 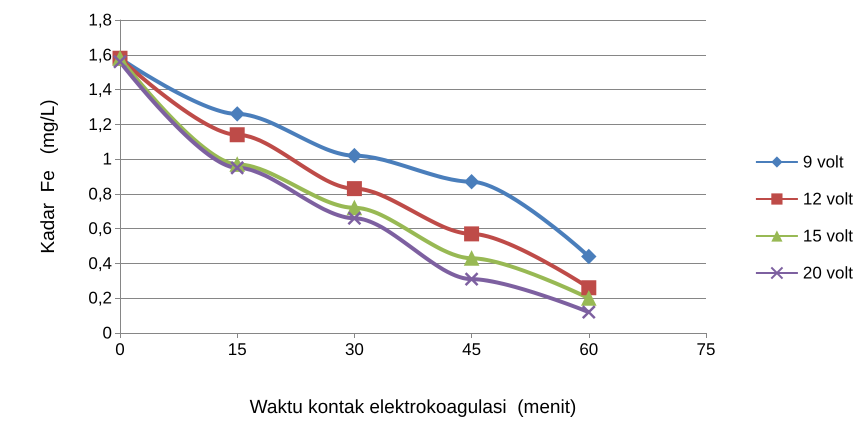 What do you see at coordinates (100, 263) in the screenshot?
I see `y-tick-label: 0,4` at bounding box center [100, 263].